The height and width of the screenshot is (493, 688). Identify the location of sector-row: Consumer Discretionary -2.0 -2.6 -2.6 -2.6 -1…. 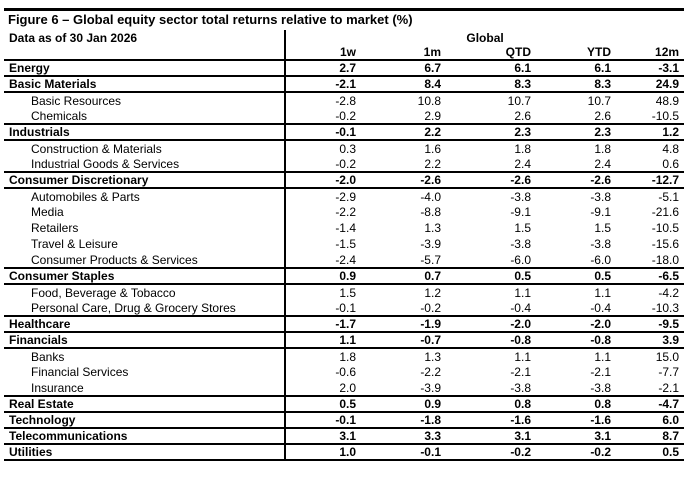
(344, 180).